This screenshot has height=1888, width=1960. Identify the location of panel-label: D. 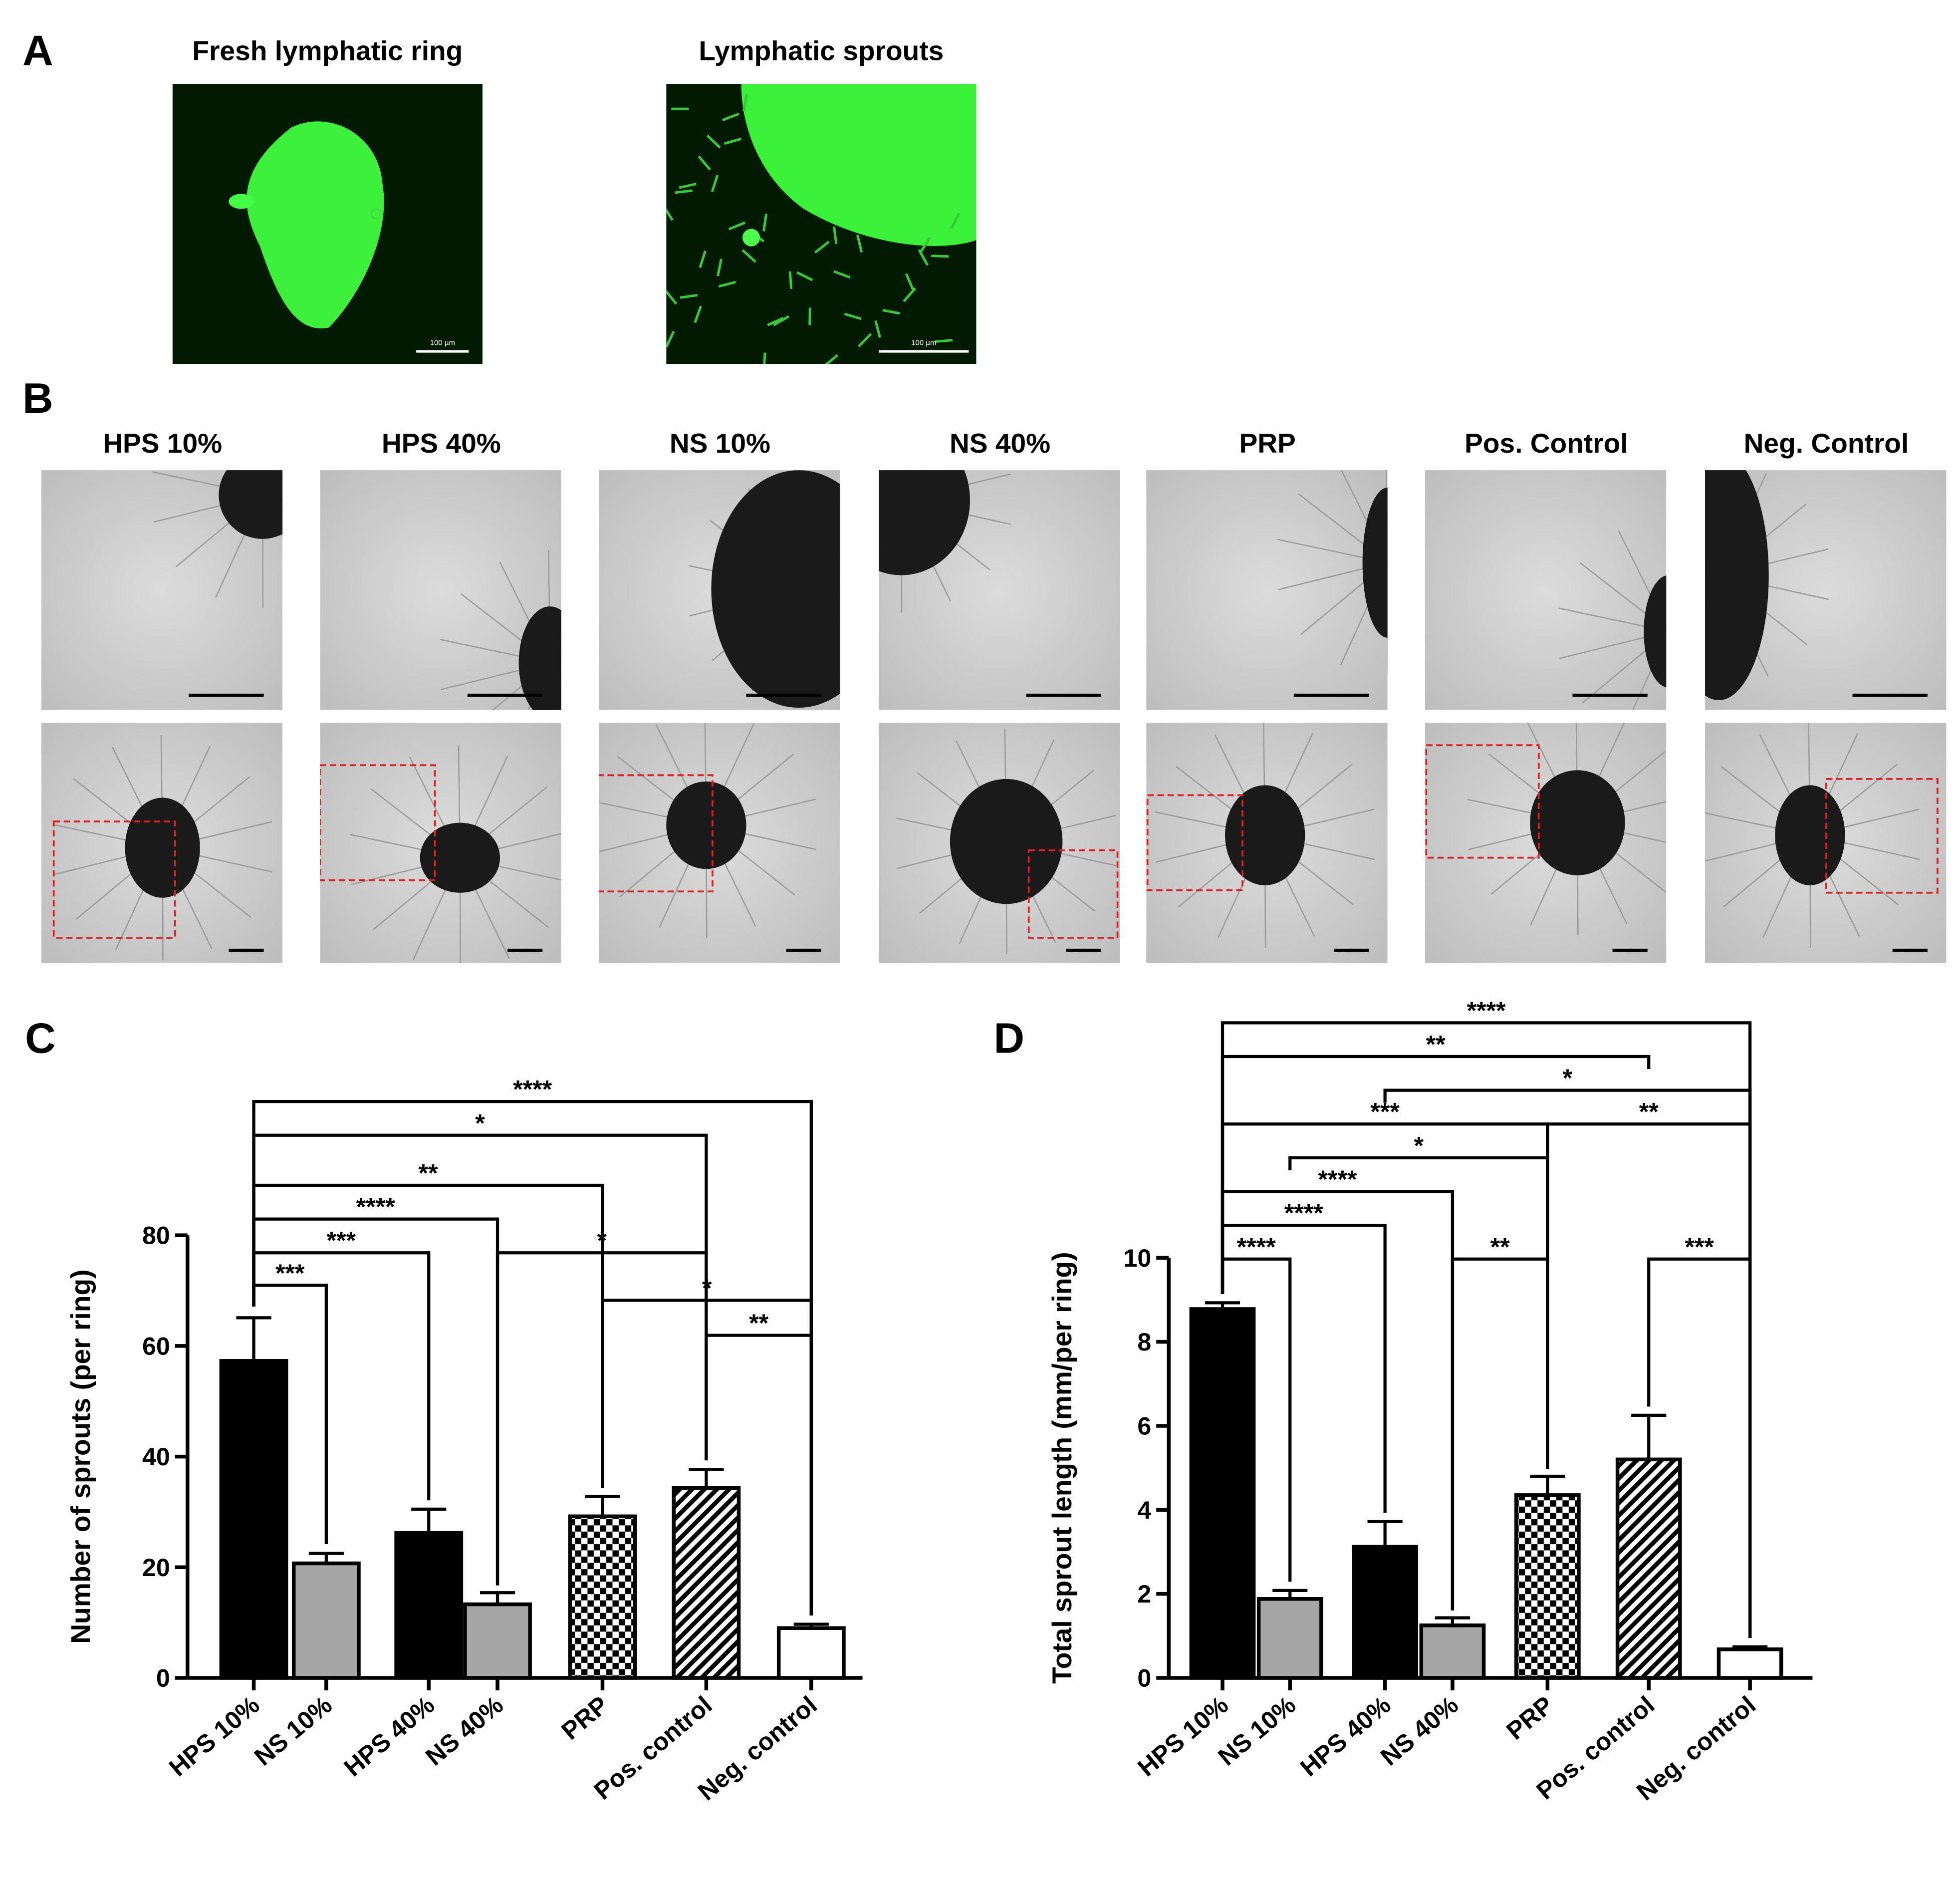
(1009, 1038).